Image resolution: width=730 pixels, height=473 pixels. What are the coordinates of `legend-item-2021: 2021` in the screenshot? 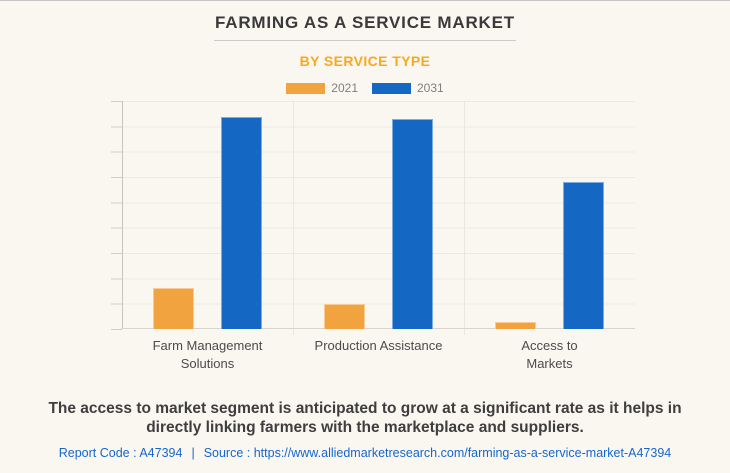 It's located at (322, 88).